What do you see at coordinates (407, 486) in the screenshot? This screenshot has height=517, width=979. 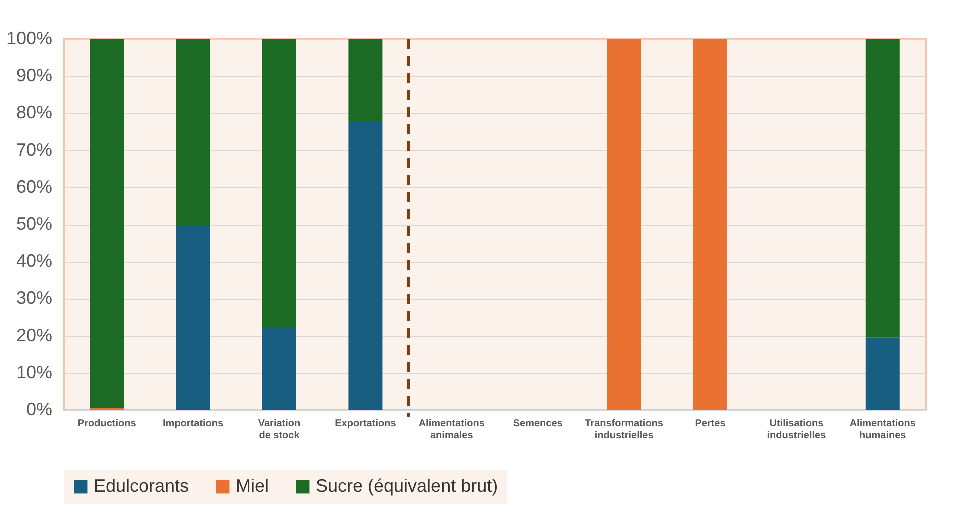 I see `legend-label: Sucre (équivalent brut)` at bounding box center [407, 486].